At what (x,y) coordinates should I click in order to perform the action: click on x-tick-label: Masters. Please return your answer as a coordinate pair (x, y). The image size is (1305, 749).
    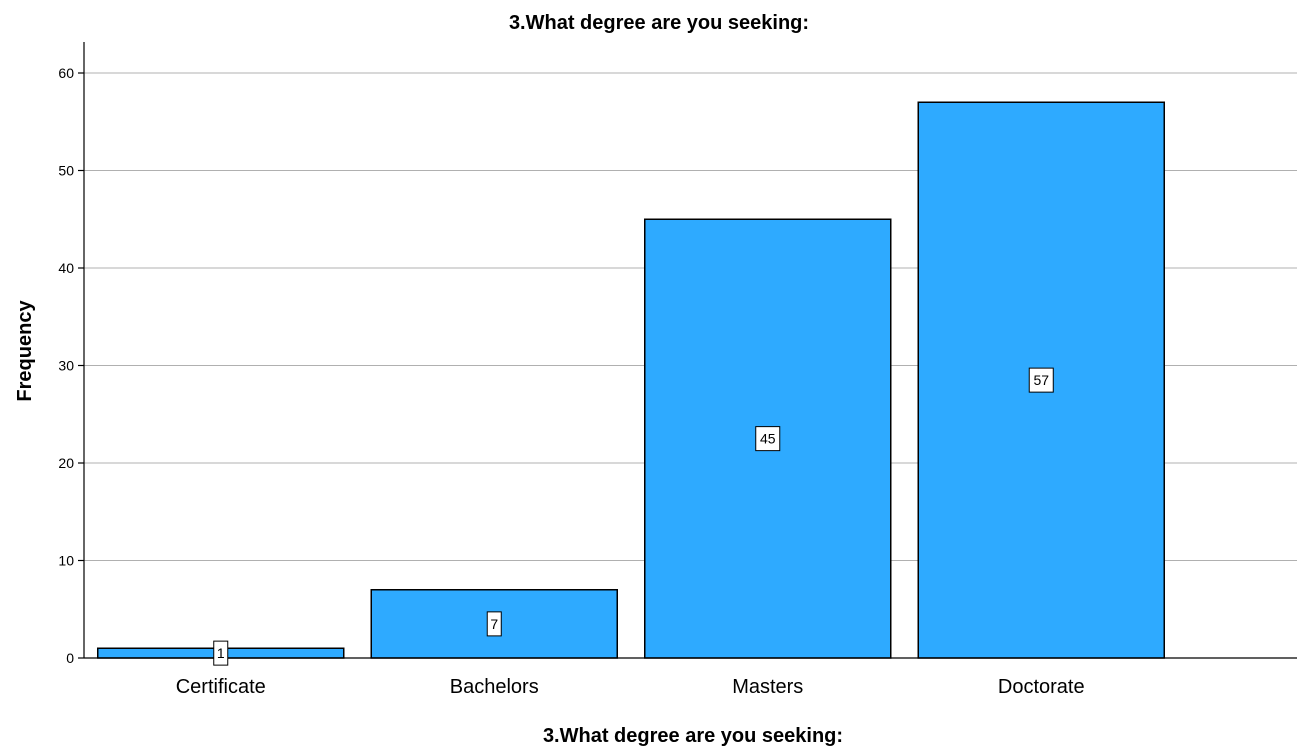
    Looking at the image, I should click on (767, 687).